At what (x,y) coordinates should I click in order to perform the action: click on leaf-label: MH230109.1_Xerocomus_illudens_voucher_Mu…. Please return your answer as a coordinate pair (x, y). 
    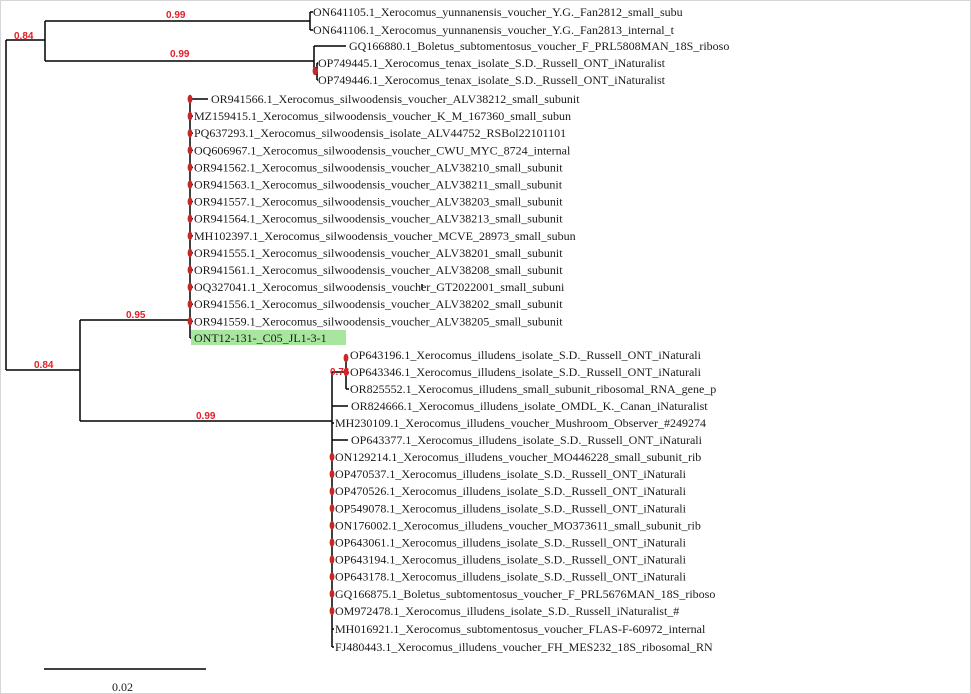
    Looking at the image, I should click on (520, 423).